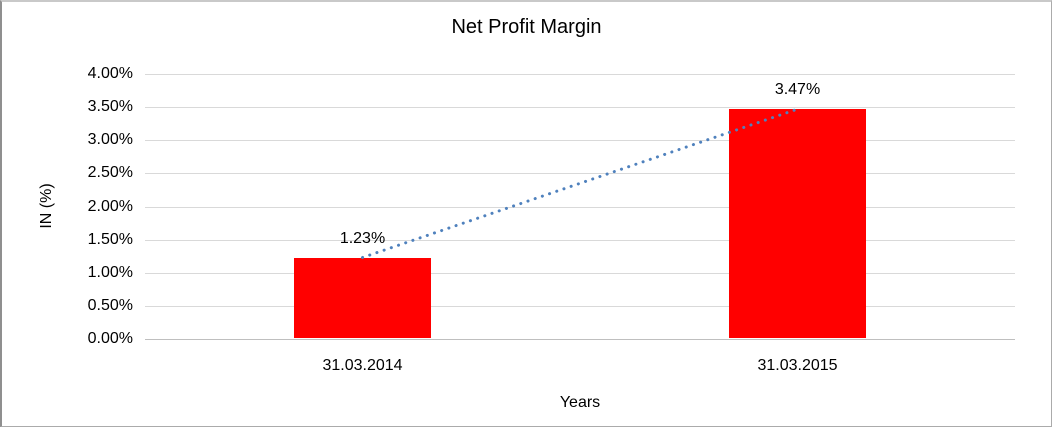 This screenshot has height=427, width=1052. I want to click on y-tick-label: 4.00%, so click(110, 73).